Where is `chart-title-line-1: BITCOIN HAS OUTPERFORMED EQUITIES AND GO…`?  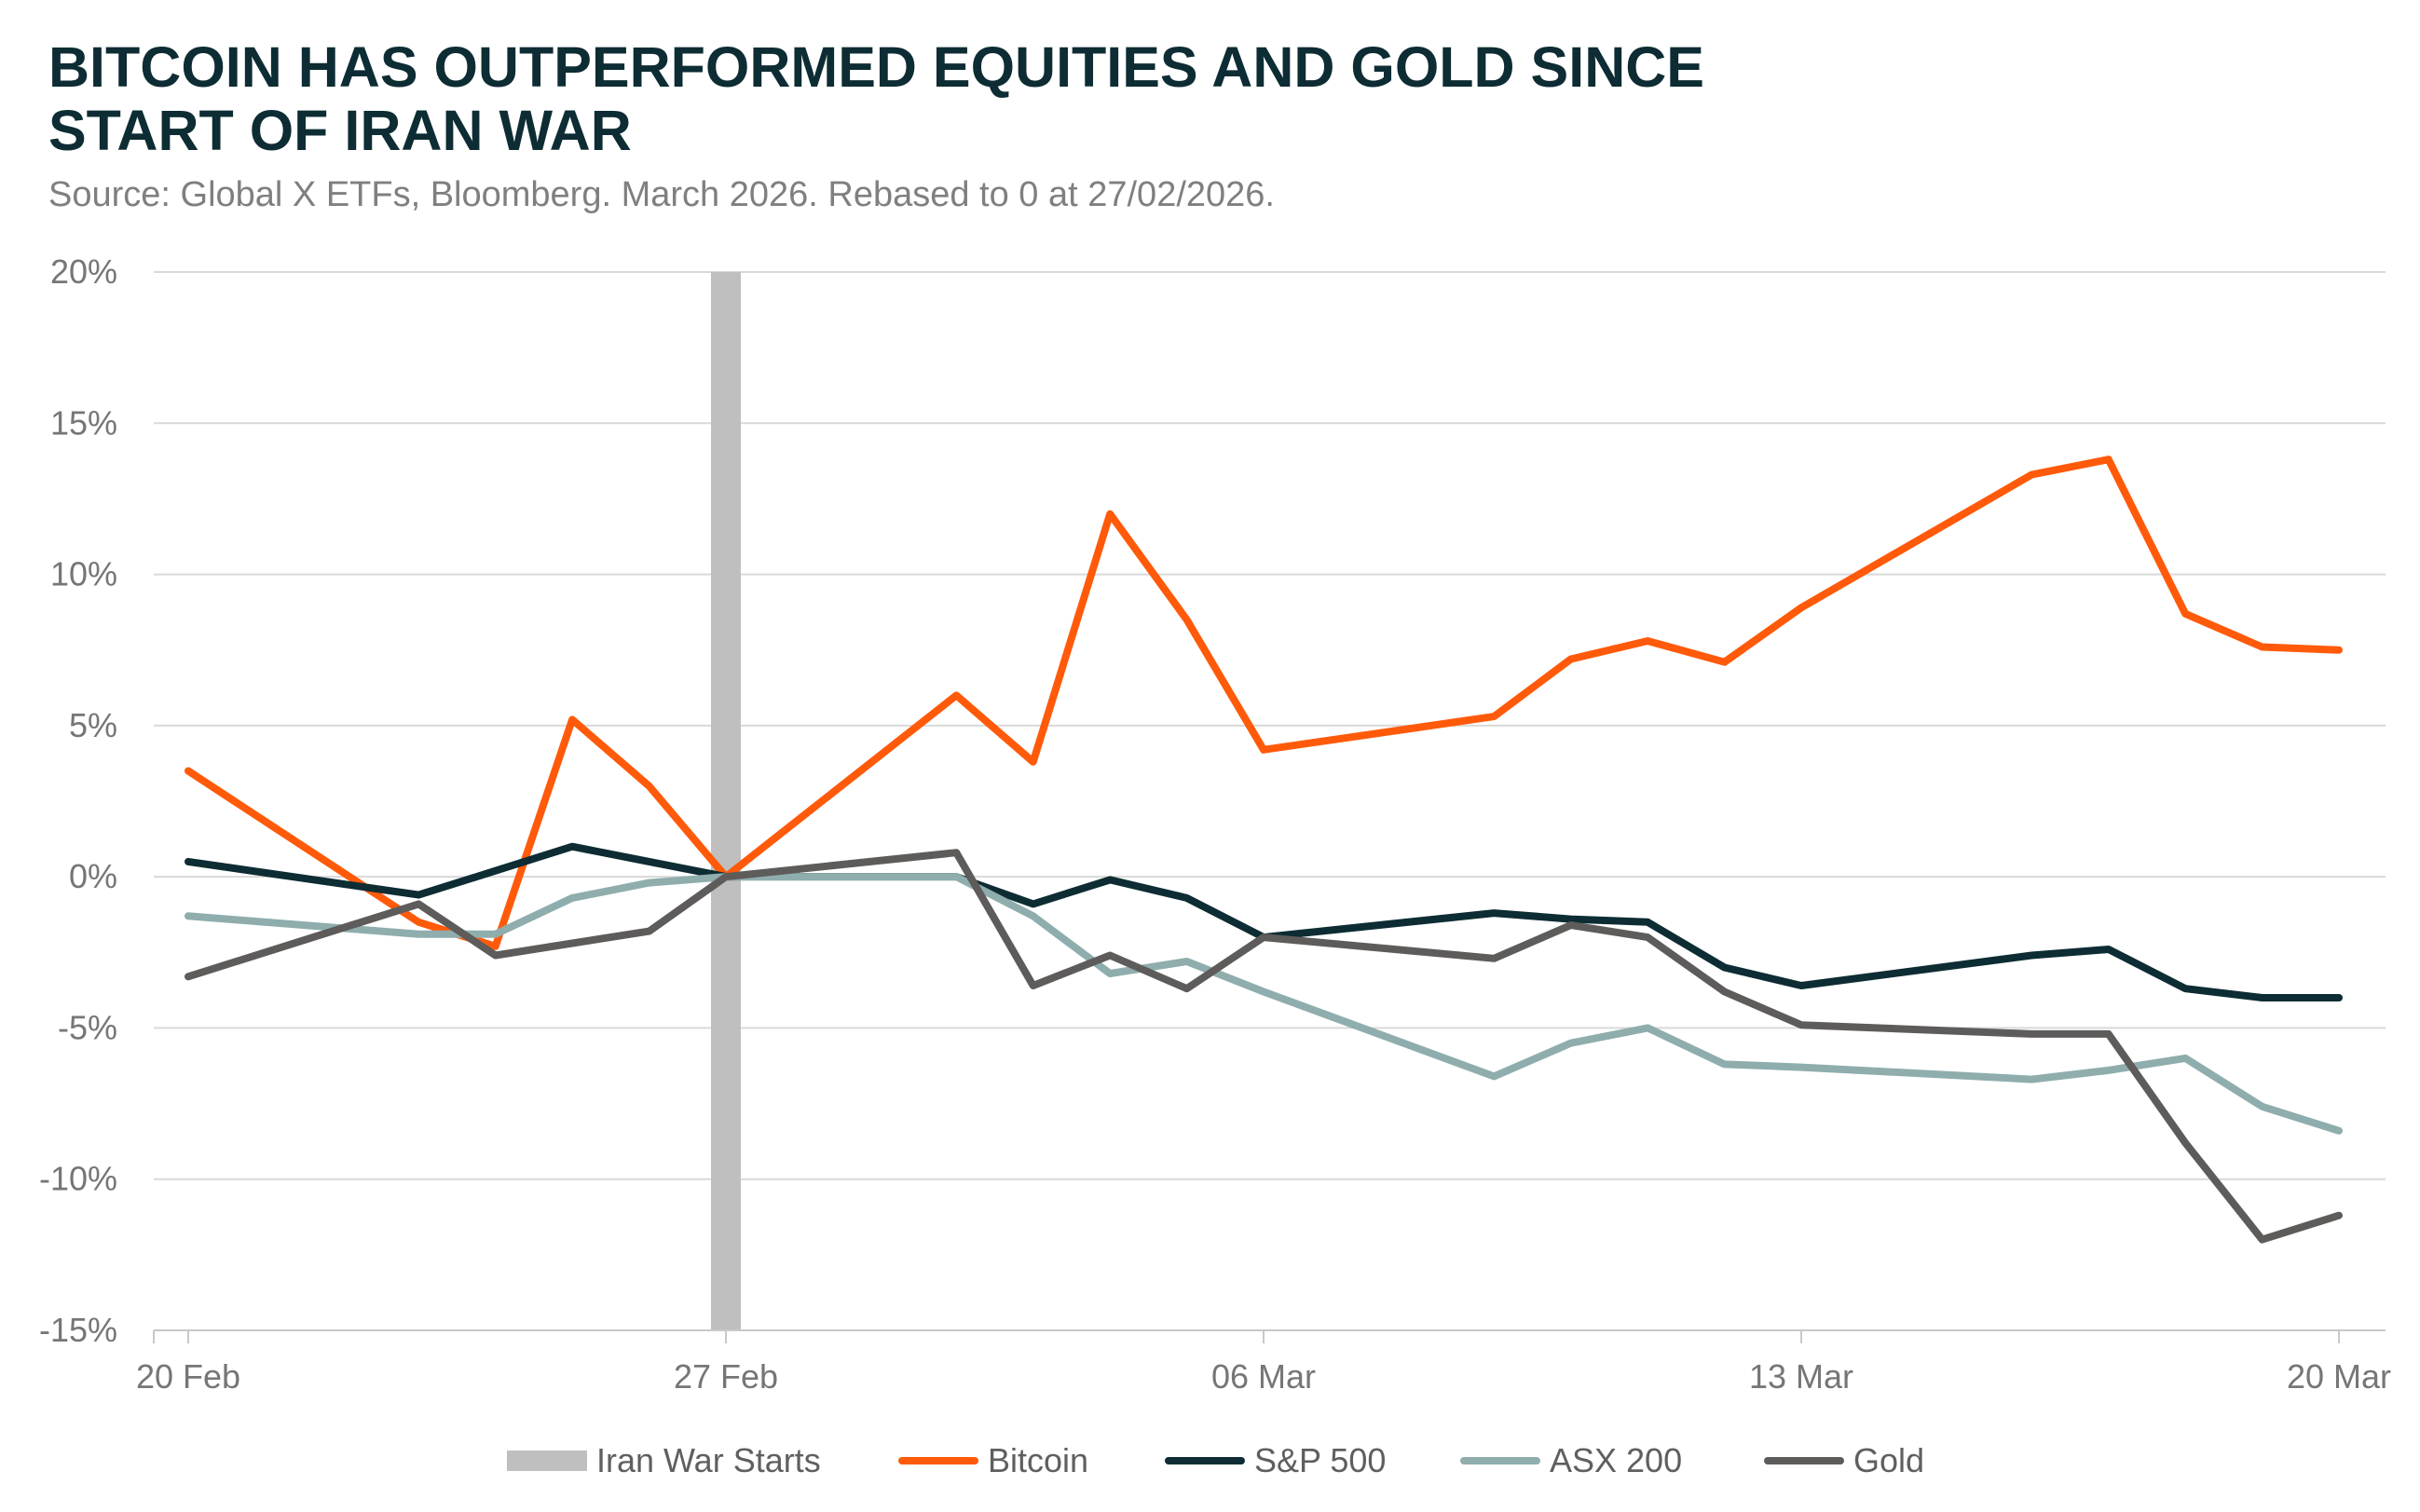
chart-title-line-1: BITCOIN HAS OUTPERFORMED EQUITIES AND GO… is located at coordinates (876, 67).